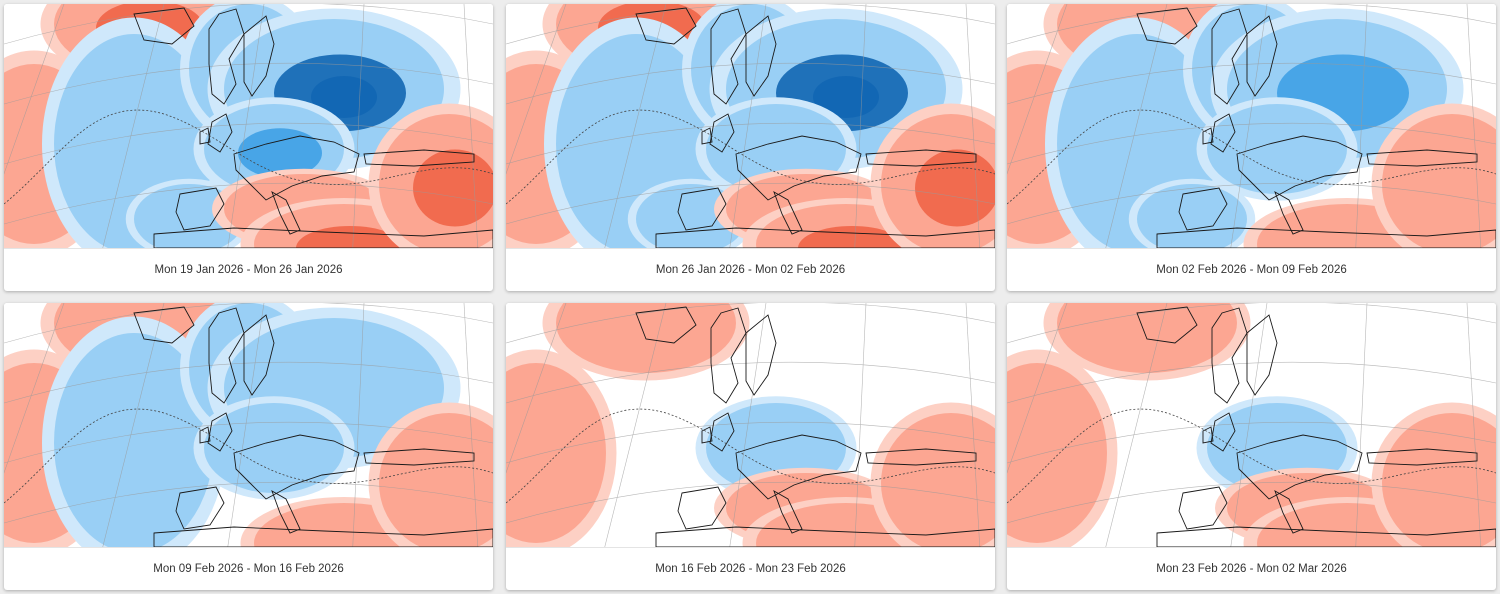 Image resolution: width=1500 pixels, height=594 pixels. Describe the element at coordinates (248, 269) in the screenshot. I see `date-range-caption: Mon 19 Jan 2026 - Mon 26 Jan 2026` at that location.